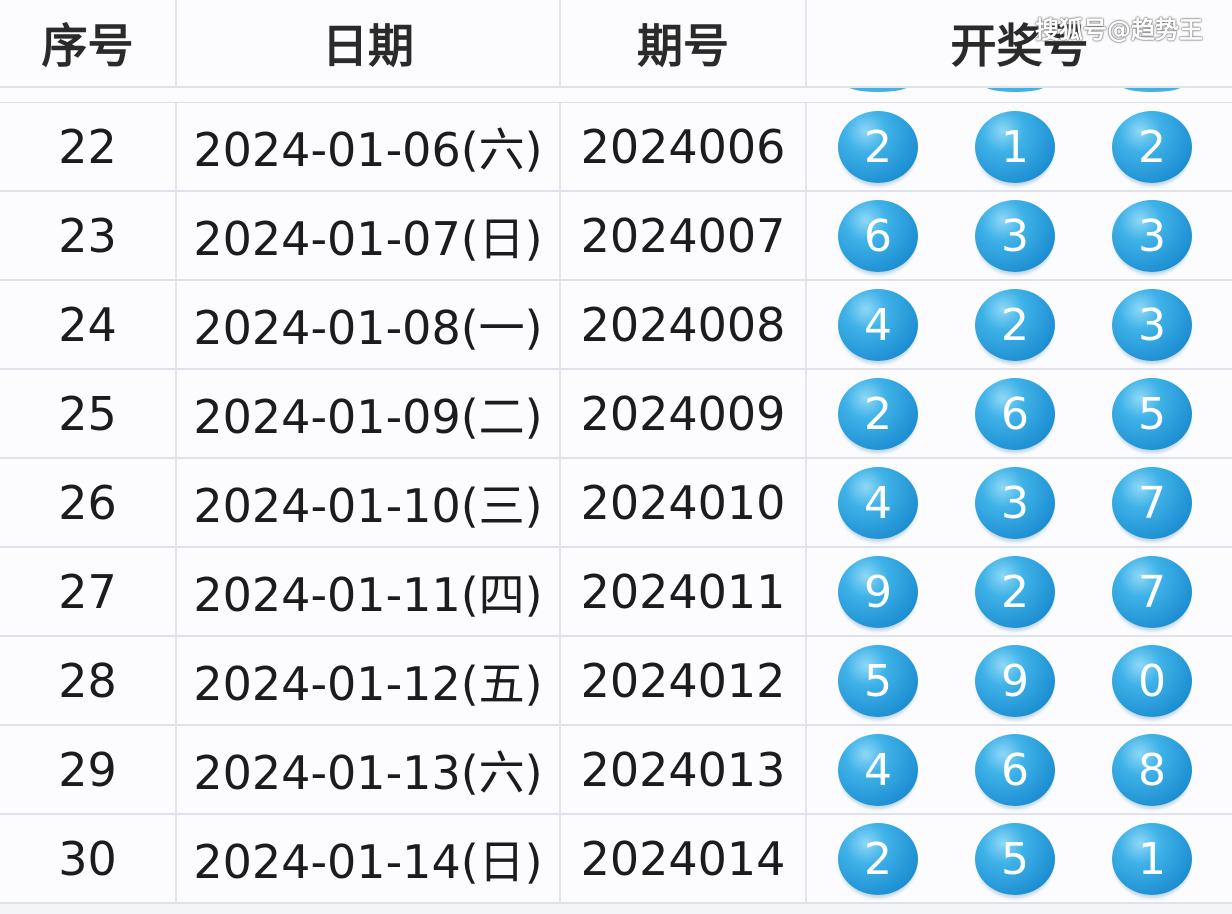  Describe the element at coordinates (684, 858) in the screenshot. I see `row-issue: 2024014` at that location.